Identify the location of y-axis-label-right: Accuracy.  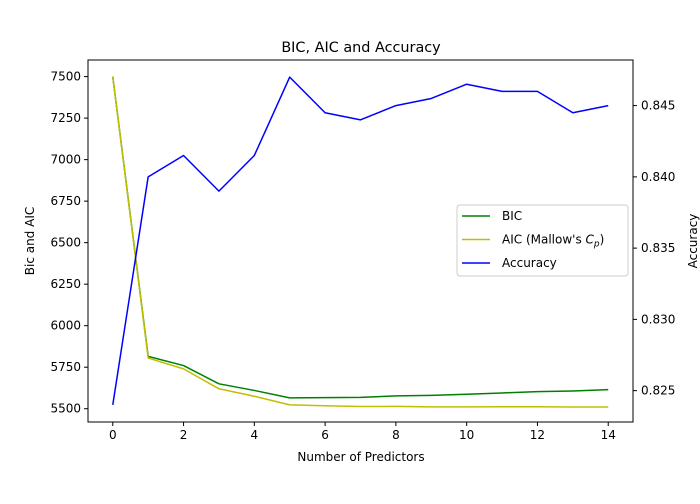
(693, 241).